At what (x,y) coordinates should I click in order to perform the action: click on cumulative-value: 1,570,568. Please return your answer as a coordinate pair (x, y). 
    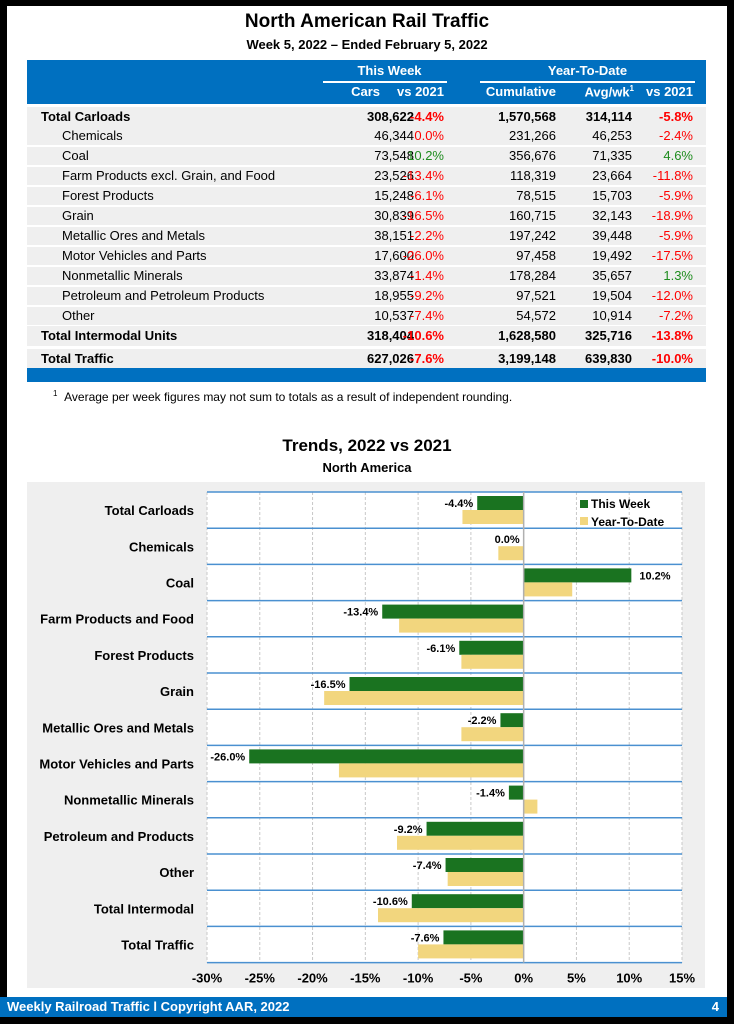
    Looking at the image, I should click on (527, 116).